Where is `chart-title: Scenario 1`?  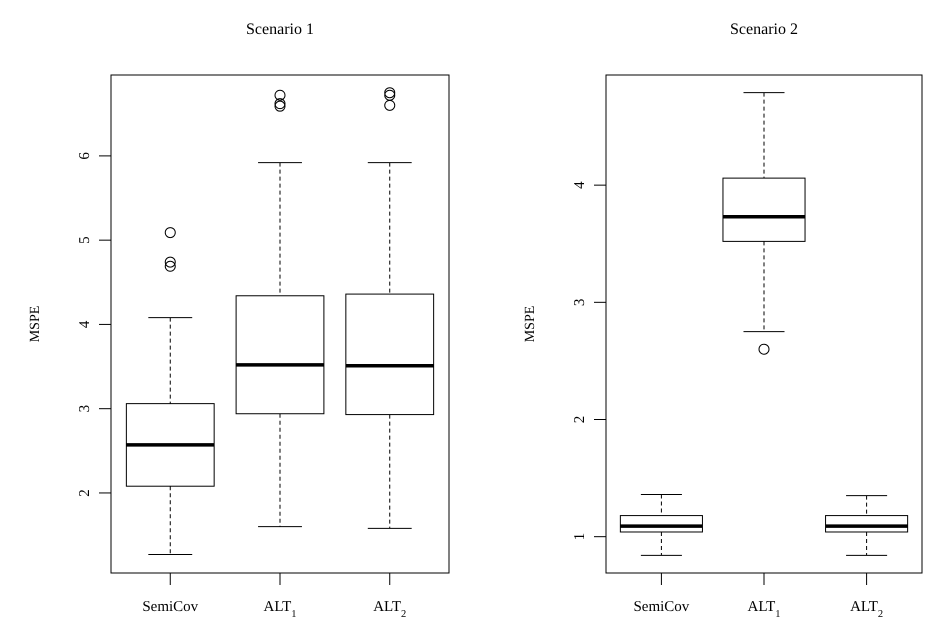
chart-title: Scenario 1 is located at coordinates (280, 29).